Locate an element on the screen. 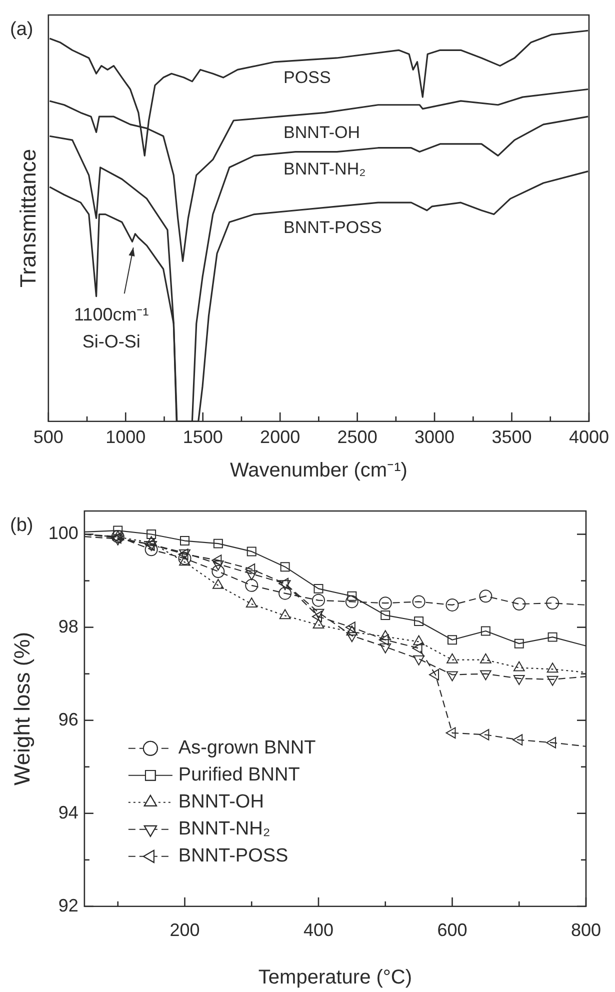  chart-title: (a) is located at coordinates (22, 29).